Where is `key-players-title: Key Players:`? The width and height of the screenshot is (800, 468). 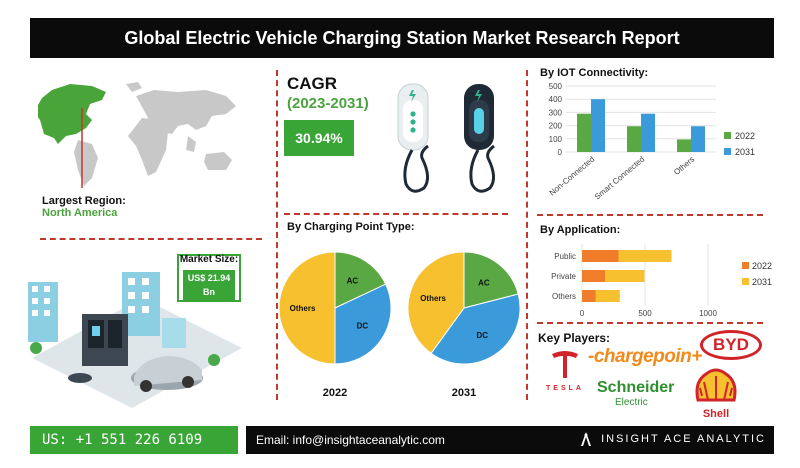
key-players-title: Key Players: is located at coordinates (574, 338).